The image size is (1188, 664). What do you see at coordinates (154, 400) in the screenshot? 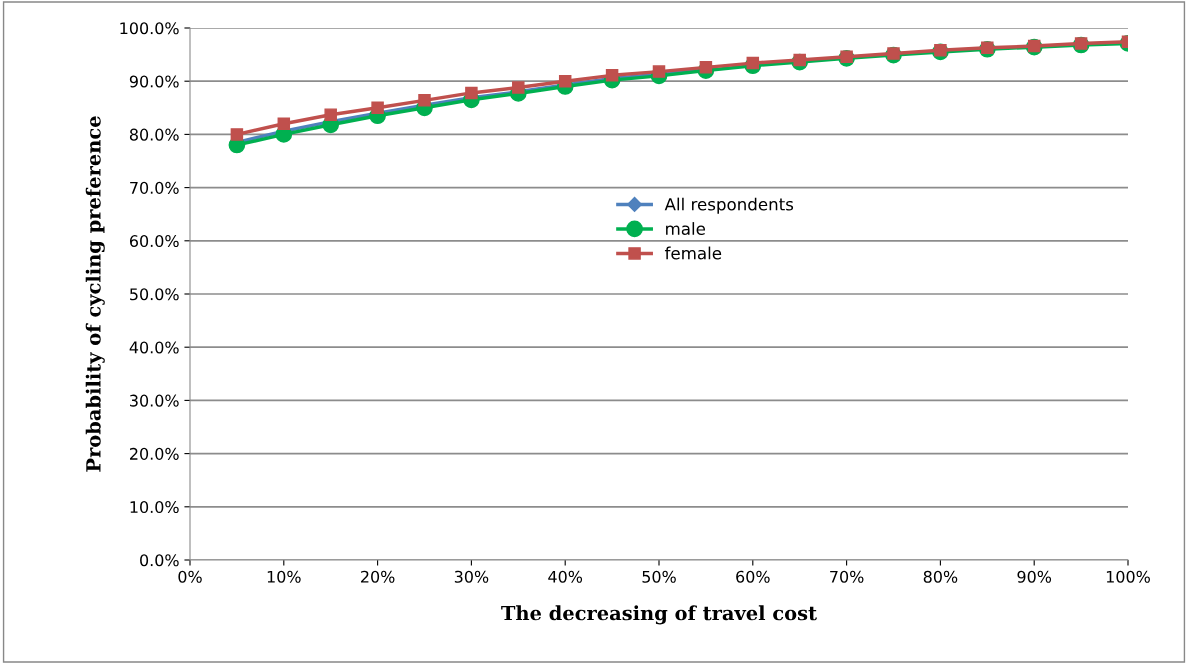
I see `y-tick-label: 30.0%` at bounding box center [154, 400].